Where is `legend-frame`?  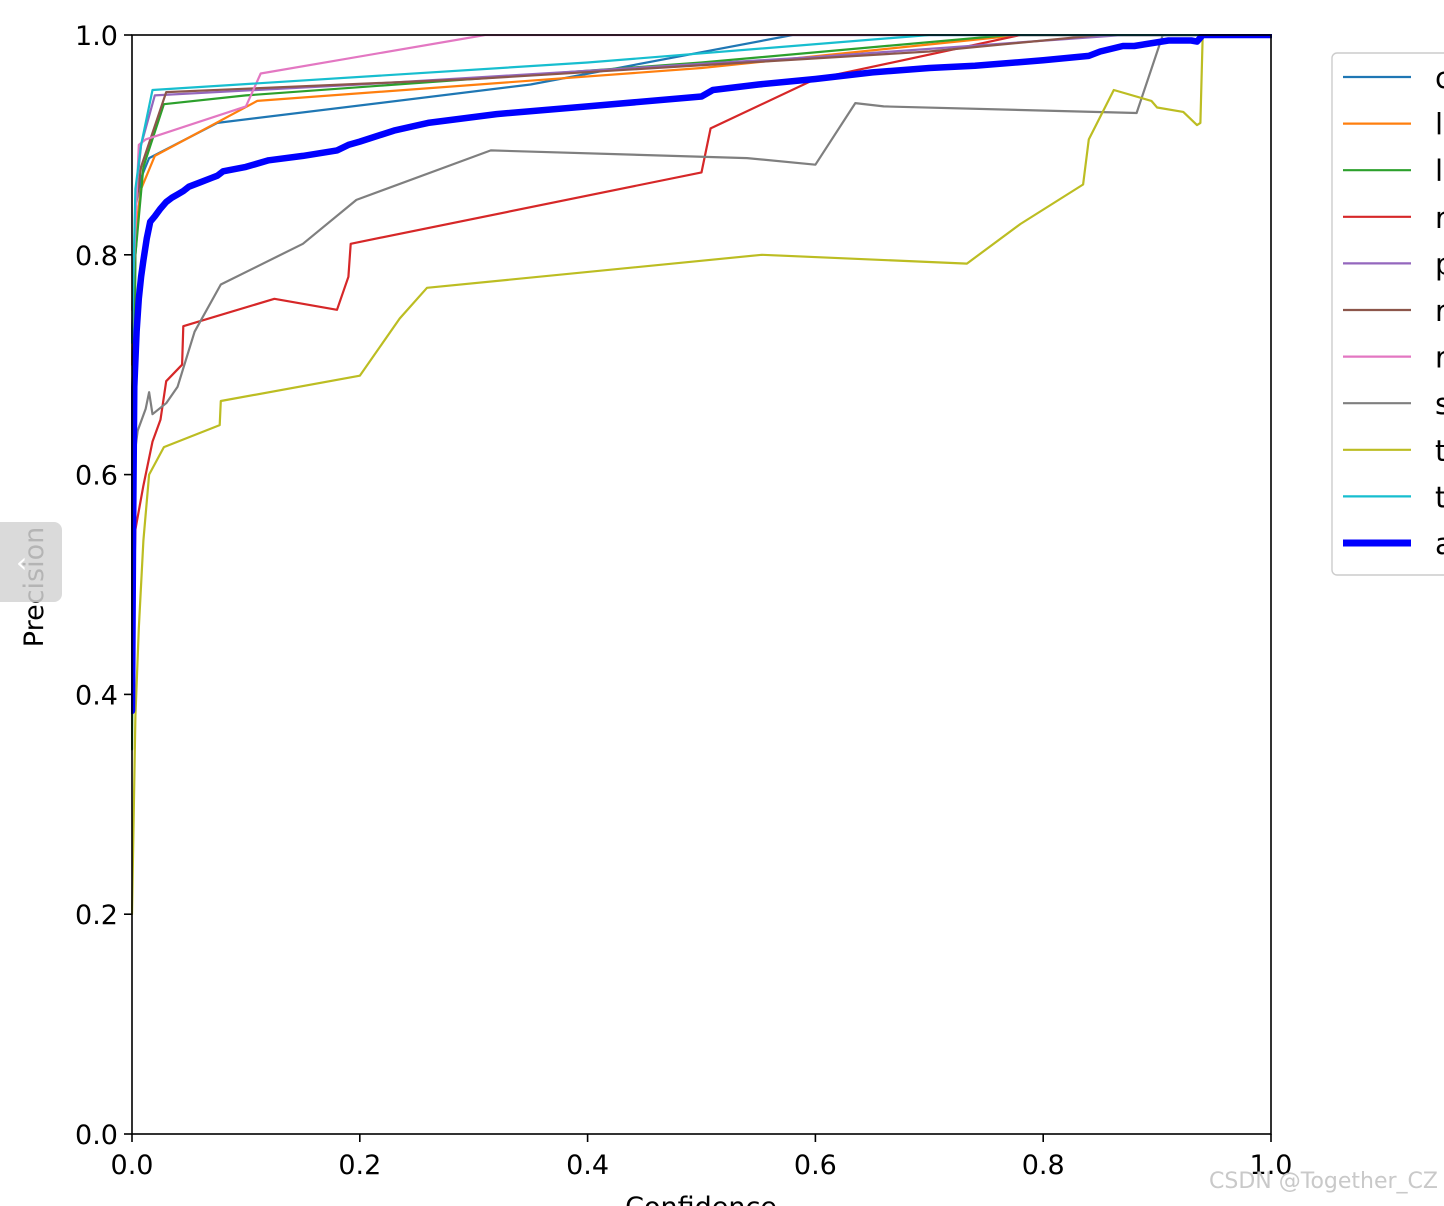 legend-frame is located at coordinates (1387, 314).